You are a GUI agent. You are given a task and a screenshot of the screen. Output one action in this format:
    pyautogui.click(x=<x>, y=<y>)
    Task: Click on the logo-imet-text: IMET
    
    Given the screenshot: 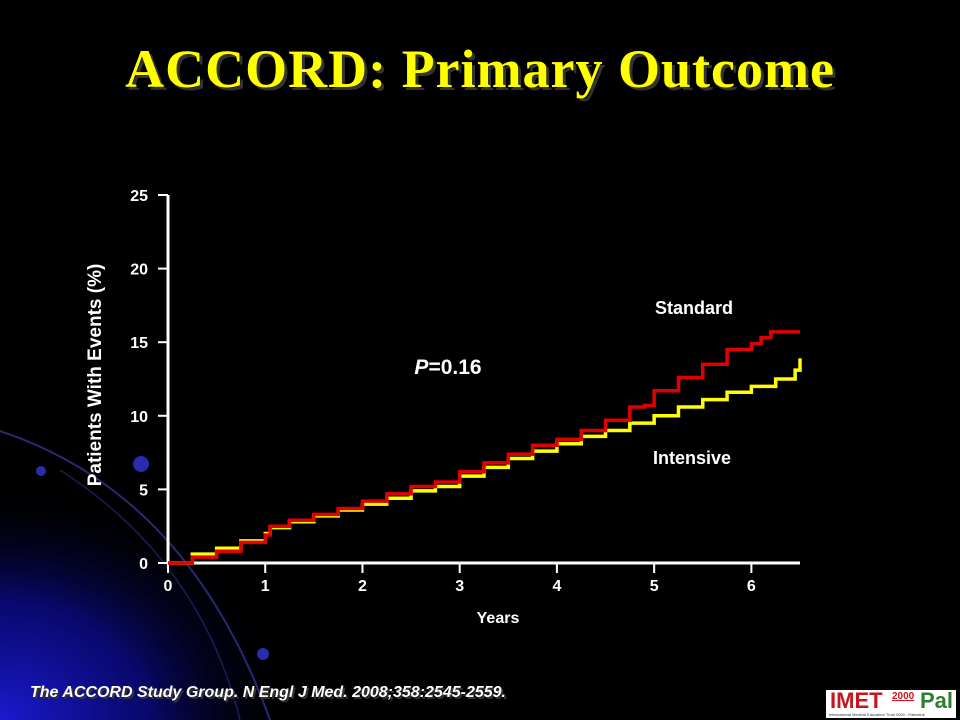 What is the action you would take?
    pyautogui.click(x=856, y=700)
    